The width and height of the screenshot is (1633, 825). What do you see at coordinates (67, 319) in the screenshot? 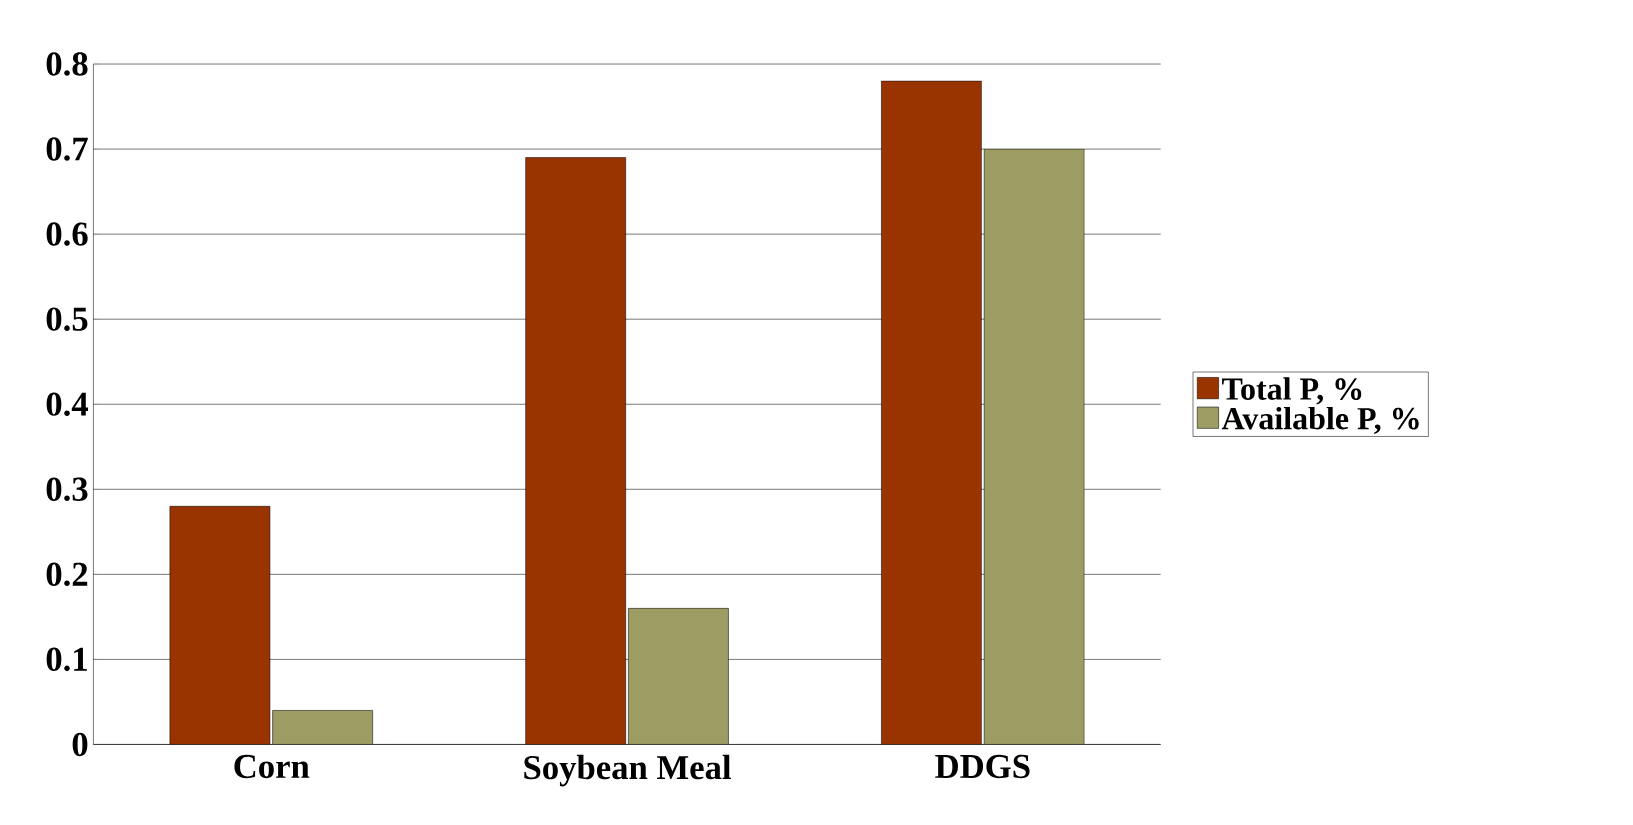
I see `y-tick-label: 0.5` at bounding box center [67, 319].